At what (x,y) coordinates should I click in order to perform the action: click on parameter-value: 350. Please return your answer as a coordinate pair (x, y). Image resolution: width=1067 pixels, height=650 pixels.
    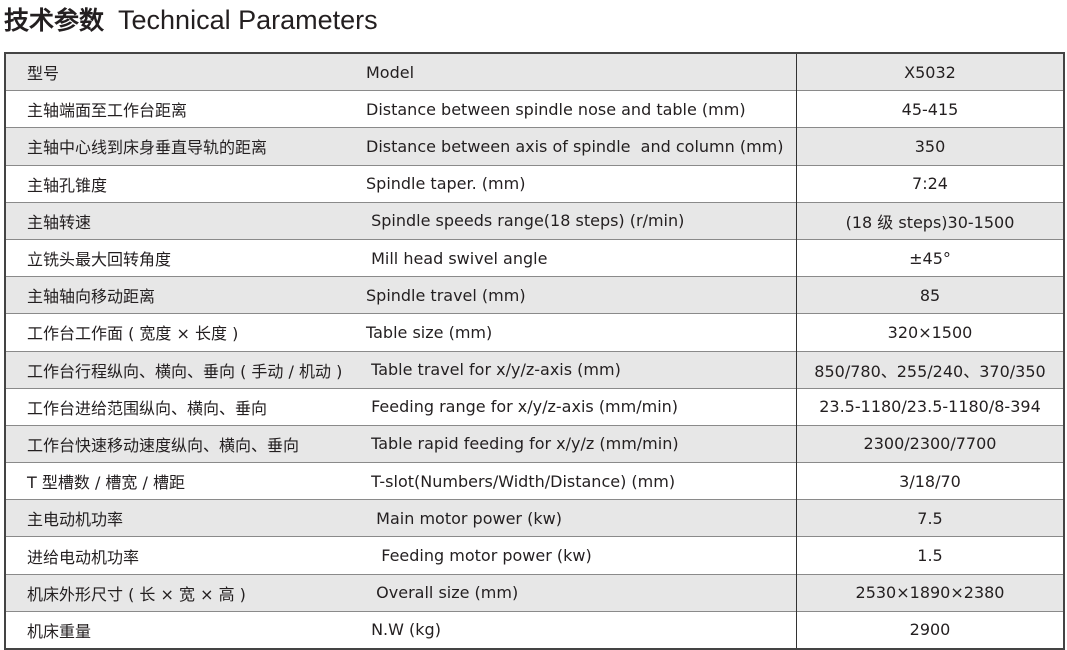
    Looking at the image, I should click on (930, 146).